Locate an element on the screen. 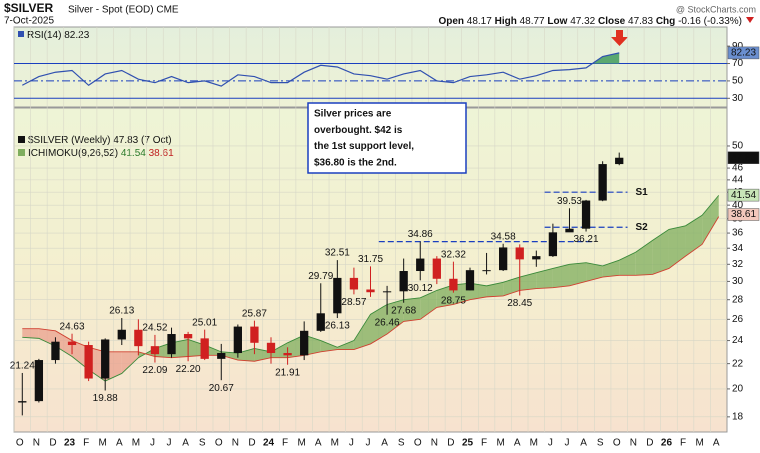 The width and height of the screenshot is (760, 453). y-tick-label: 20 is located at coordinates (738, 389).